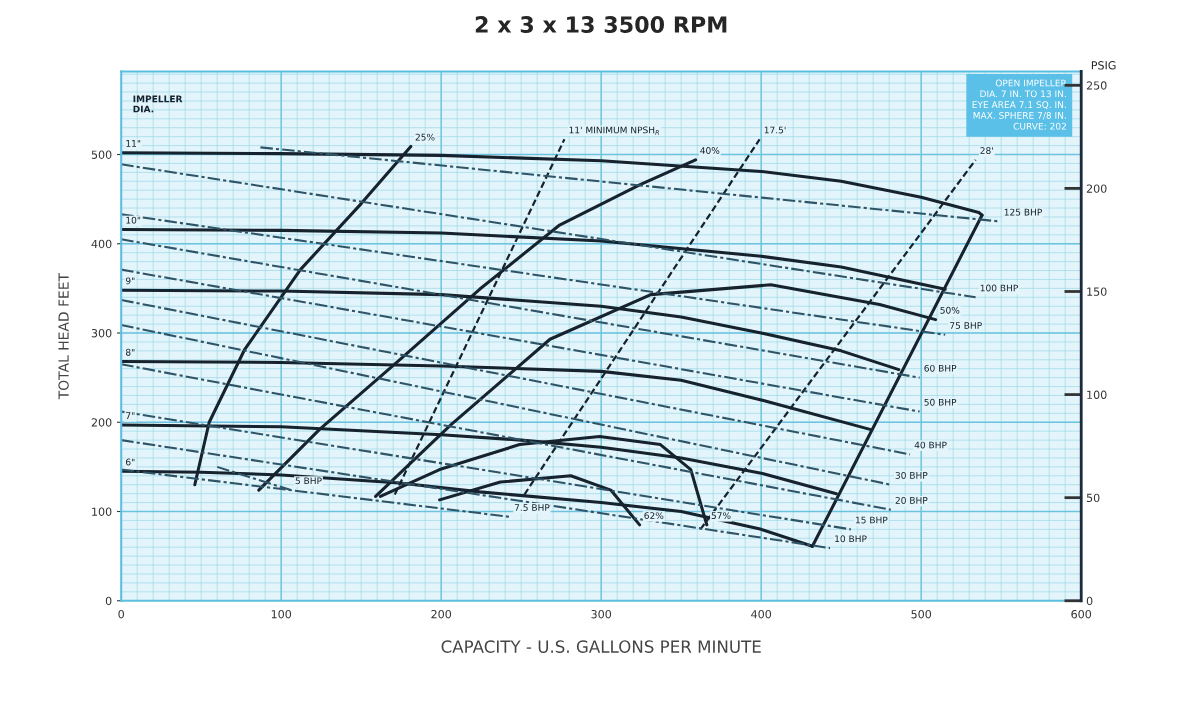 This screenshot has height=701, width=1200. What do you see at coordinates (940, 368) in the screenshot?
I see `series-label: 60 BHP` at bounding box center [940, 368].